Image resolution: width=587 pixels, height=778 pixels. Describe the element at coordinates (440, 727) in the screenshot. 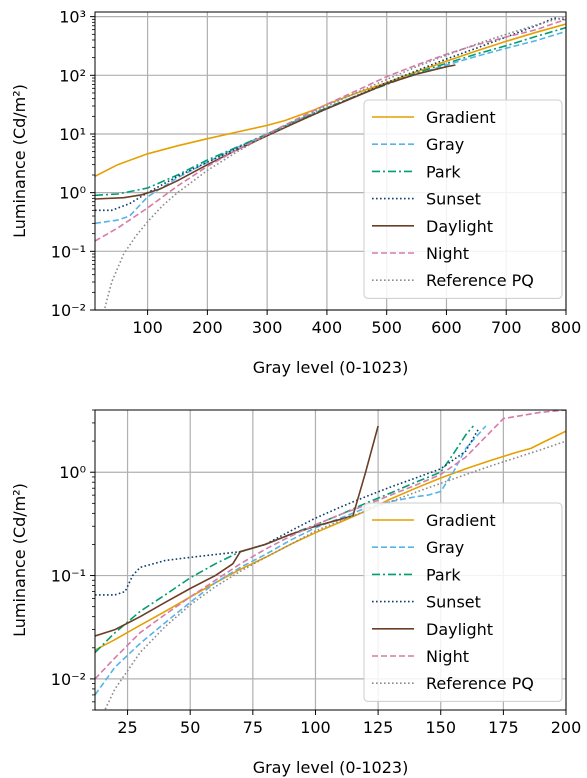

I see `x-tick-label: 150` at that location.